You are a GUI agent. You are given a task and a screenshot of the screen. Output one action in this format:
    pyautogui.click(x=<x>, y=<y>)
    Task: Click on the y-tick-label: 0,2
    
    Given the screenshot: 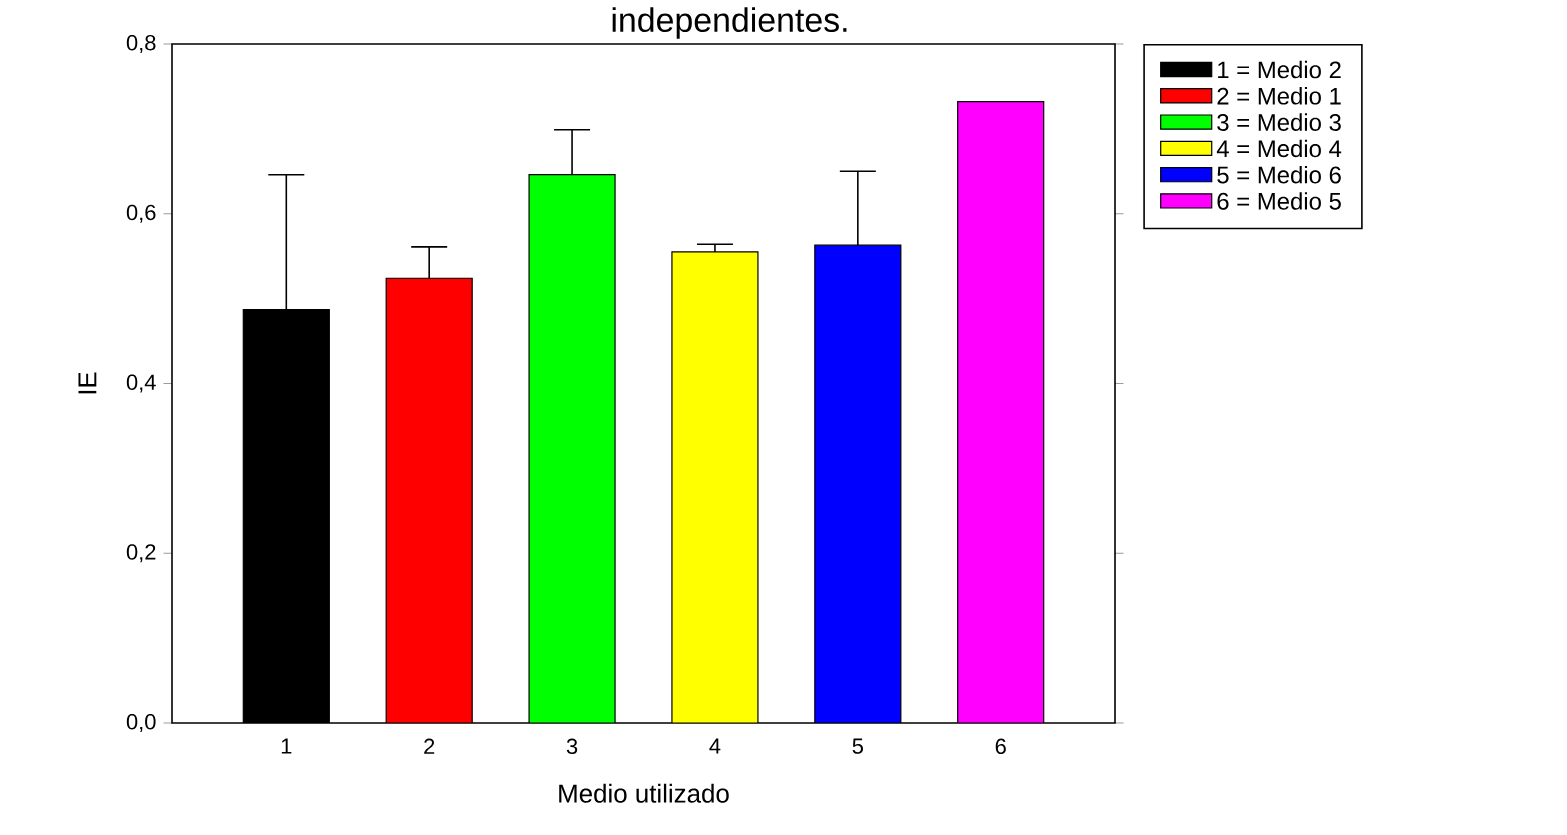 What is the action you would take?
    pyautogui.click(x=141, y=553)
    